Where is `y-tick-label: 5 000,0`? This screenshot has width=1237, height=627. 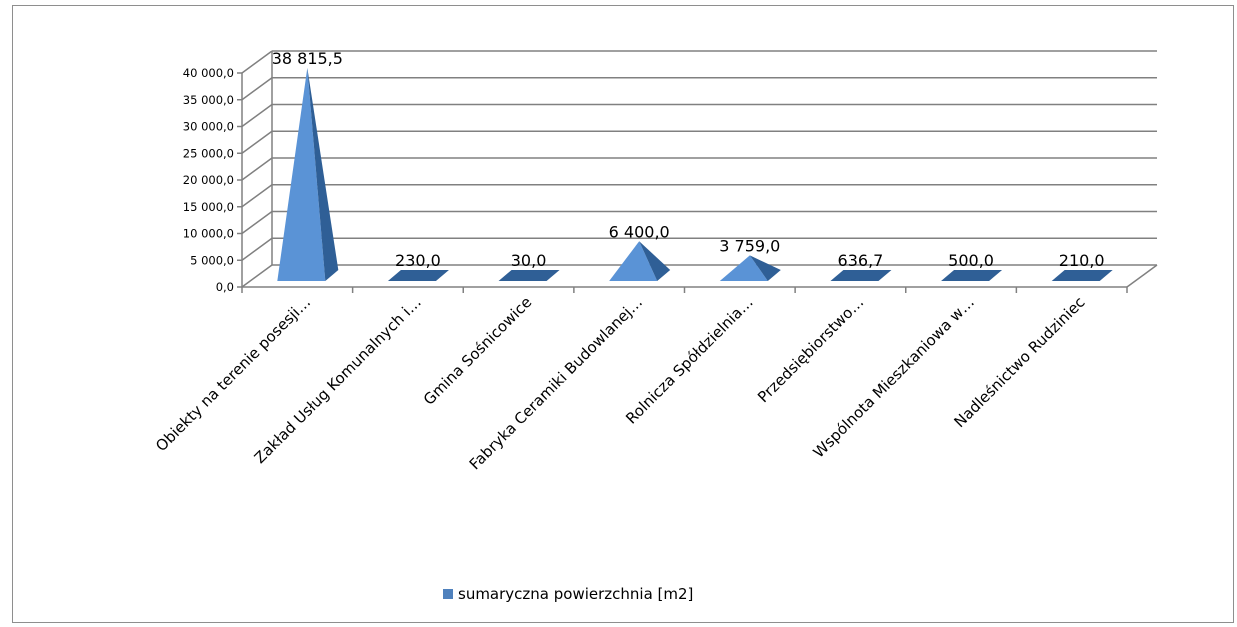 y-tick-label: 5 000,0 is located at coordinates (212, 260).